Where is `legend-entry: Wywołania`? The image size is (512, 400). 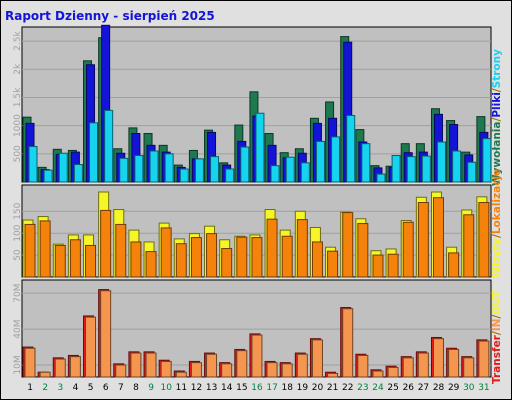 legend-entry: Wywołania is located at coordinates (497, 154).